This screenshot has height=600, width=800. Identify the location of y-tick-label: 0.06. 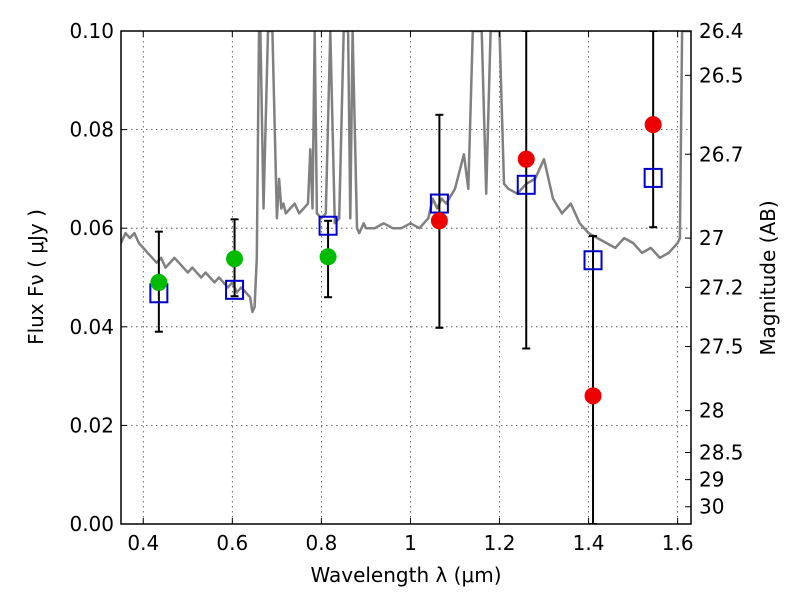
(91, 228).